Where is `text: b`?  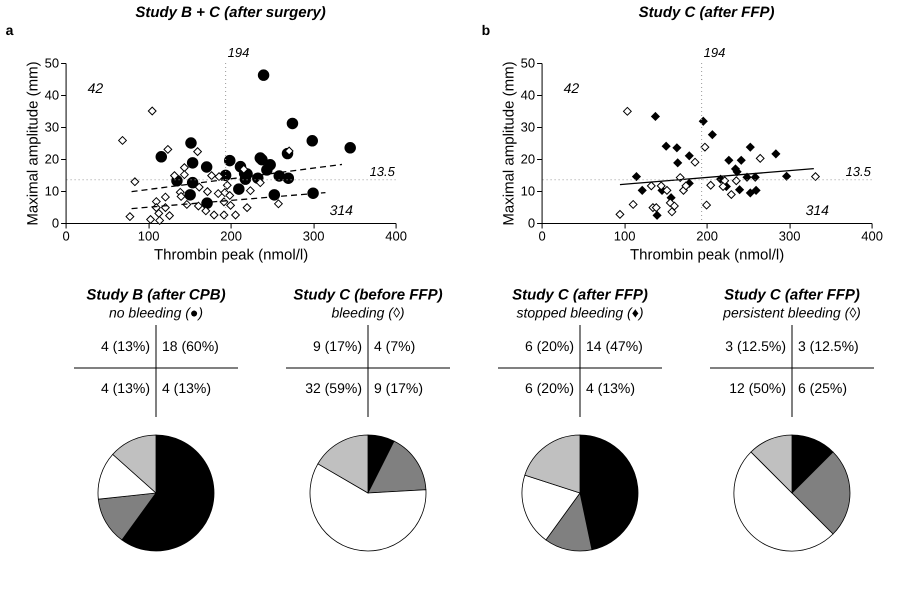 text: b is located at coordinates (486, 30).